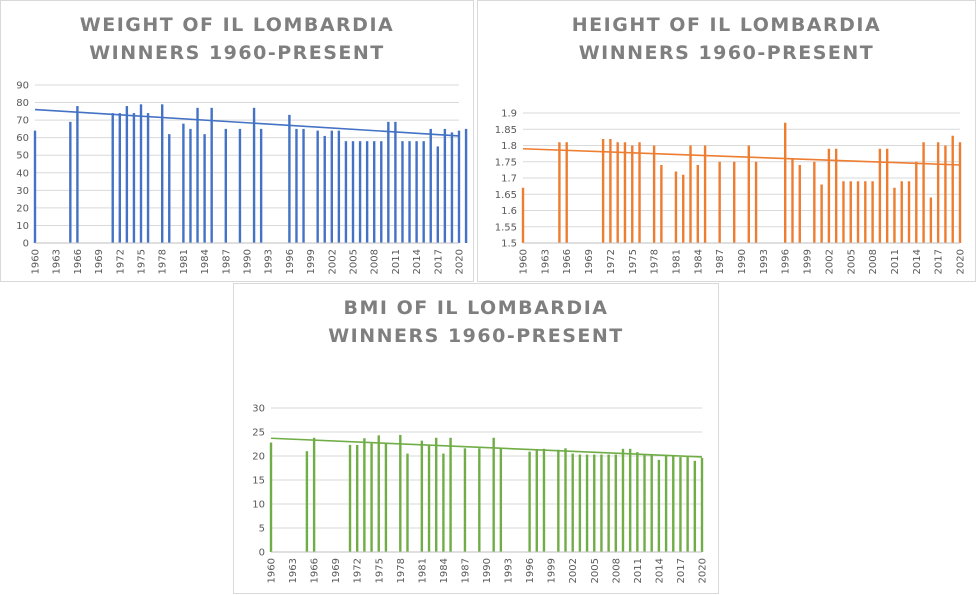  I want to click on x-tick-label: 1960, so click(272, 570).